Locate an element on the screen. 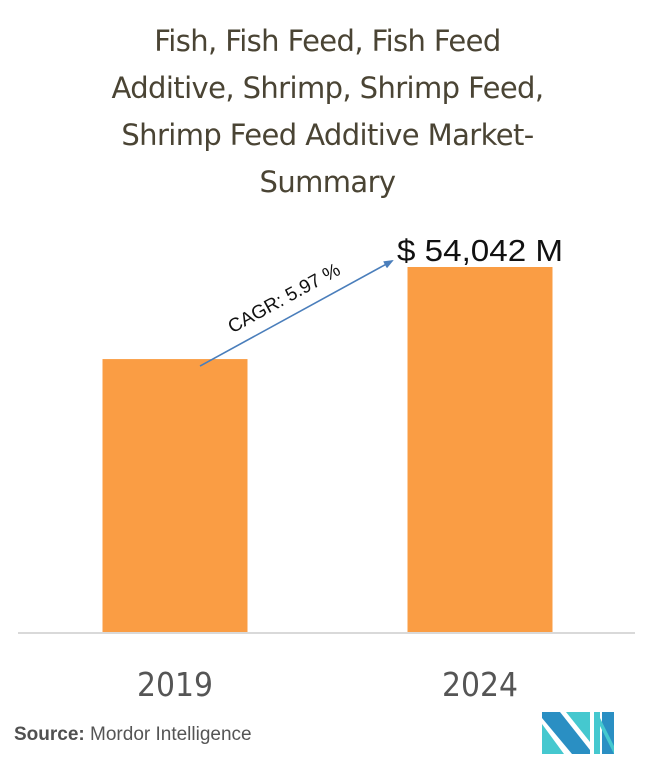 This screenshot has width=655, height=771. source-label: Source: is located at coordinates (49, 734).